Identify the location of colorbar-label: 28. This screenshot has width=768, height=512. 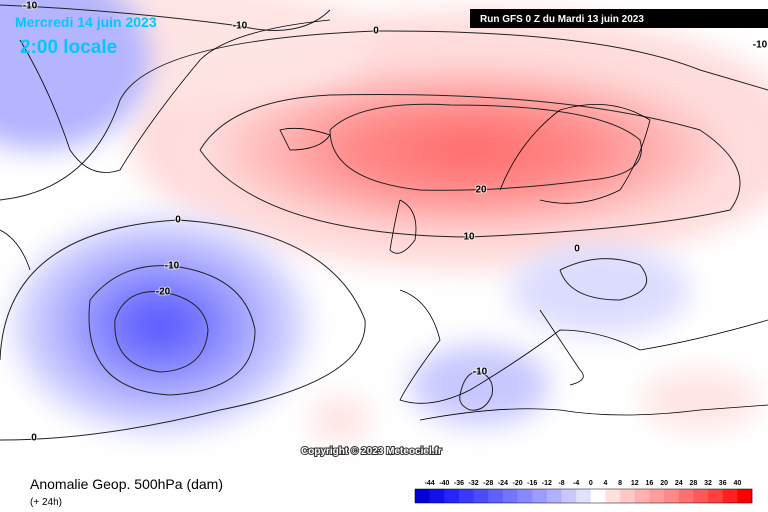
(693, 483).